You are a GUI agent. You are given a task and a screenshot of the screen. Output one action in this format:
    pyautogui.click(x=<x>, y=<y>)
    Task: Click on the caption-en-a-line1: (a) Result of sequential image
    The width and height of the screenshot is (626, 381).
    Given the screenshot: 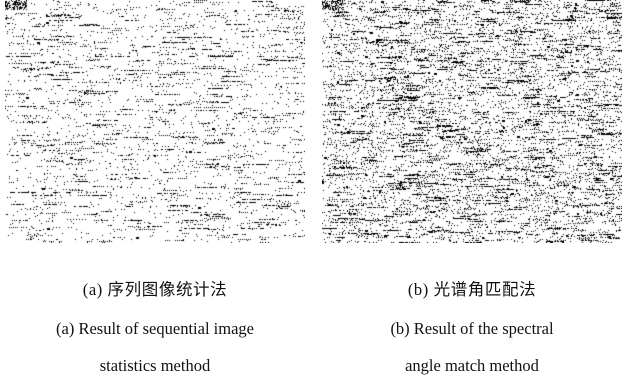 What is the action you would take?
    pyautogui.click(x=155, y=328)
    